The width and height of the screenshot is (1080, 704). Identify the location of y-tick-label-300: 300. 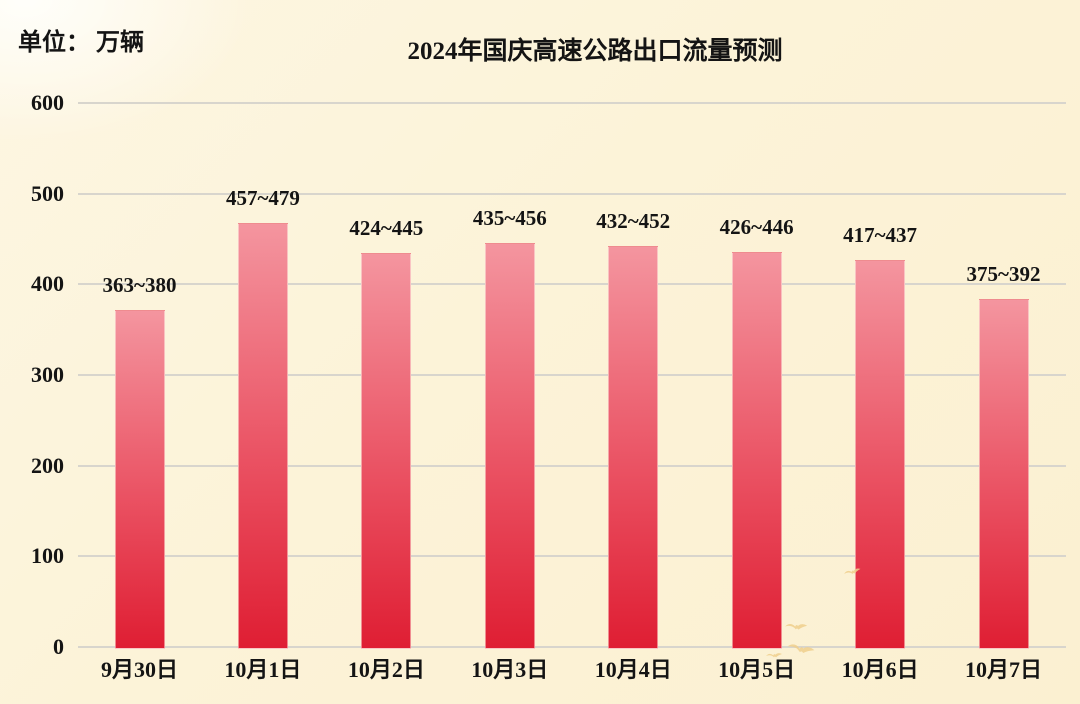
(47, 374).